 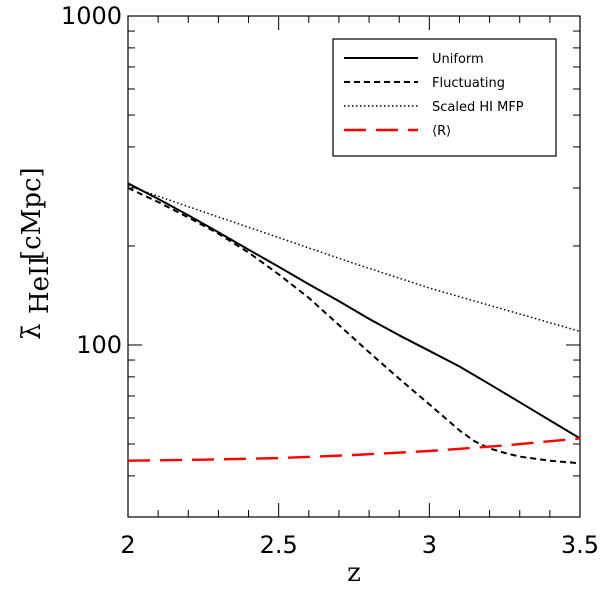 What do you see at coordinates (580, 545) in the screenshot?
I see `x-tick-label: 3.5` at bounding box center [580, 545].